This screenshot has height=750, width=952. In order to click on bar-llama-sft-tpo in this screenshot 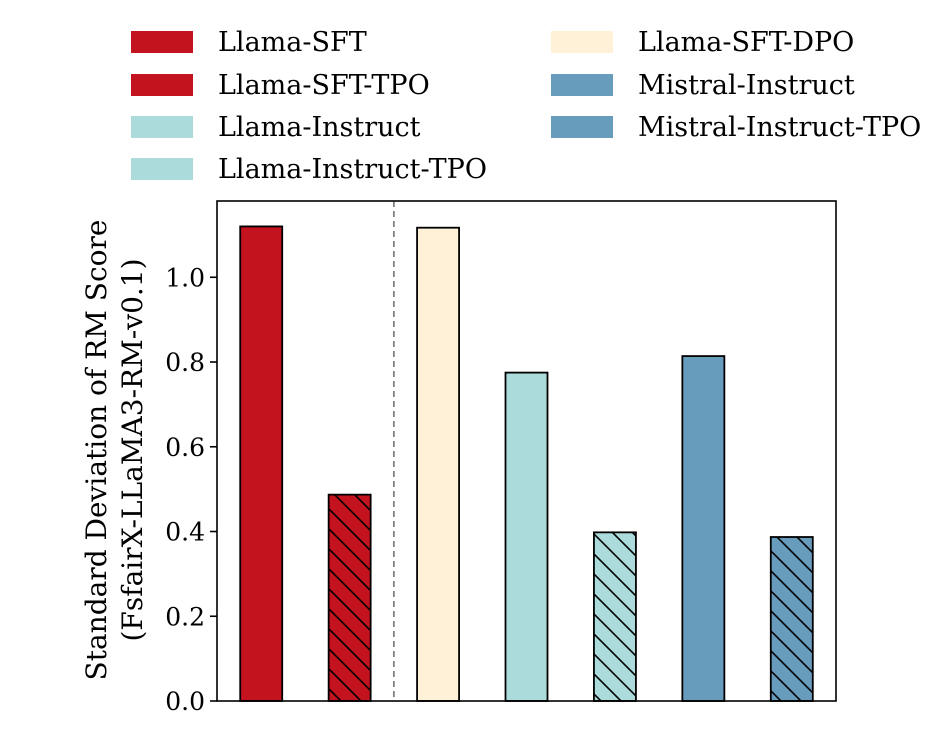, I will do `click(349, 597)`.